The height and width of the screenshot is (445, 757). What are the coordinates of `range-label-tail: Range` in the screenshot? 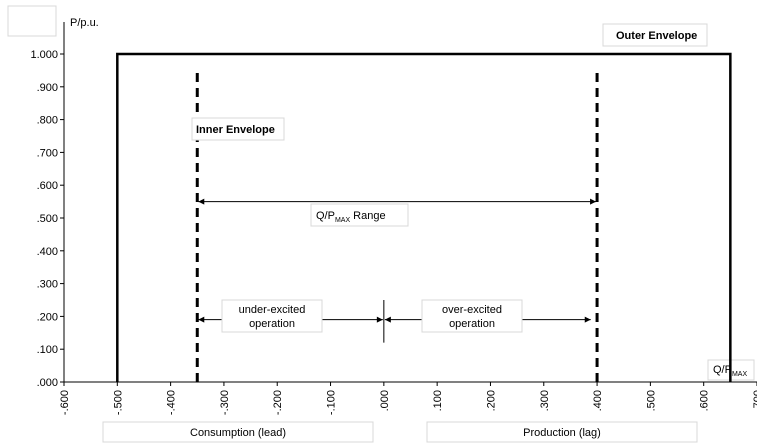 It's located at (367, 216).